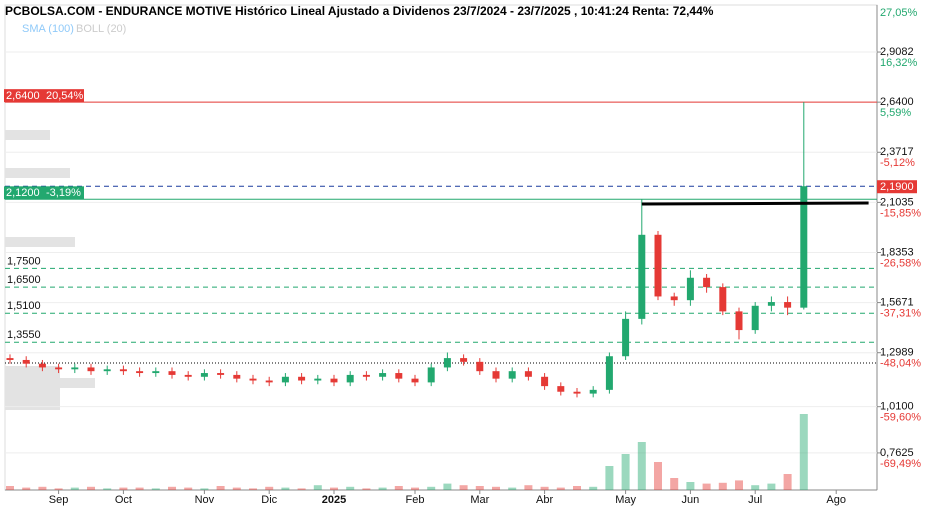 The width and height of the screenshot is (932, 517). Describe the element at coordinates (23, 193) in the screenshot. I see `level-label: 2,1200` at that location.